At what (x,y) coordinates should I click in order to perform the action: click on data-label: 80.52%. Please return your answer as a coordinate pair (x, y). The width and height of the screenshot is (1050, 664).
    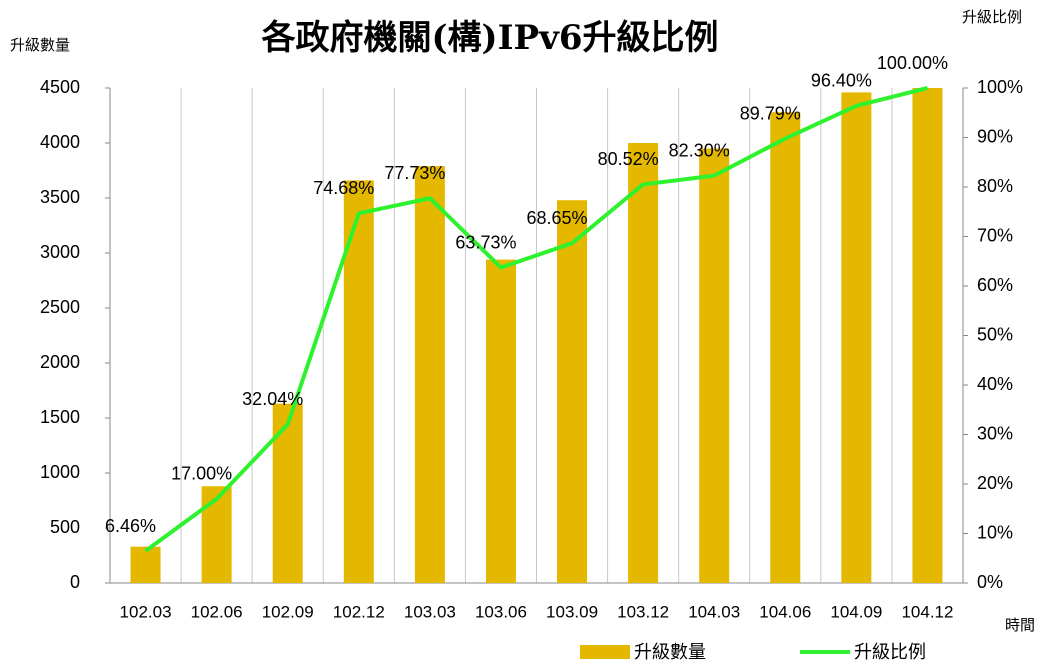
    Looking at the image, I should click on (628, 159).